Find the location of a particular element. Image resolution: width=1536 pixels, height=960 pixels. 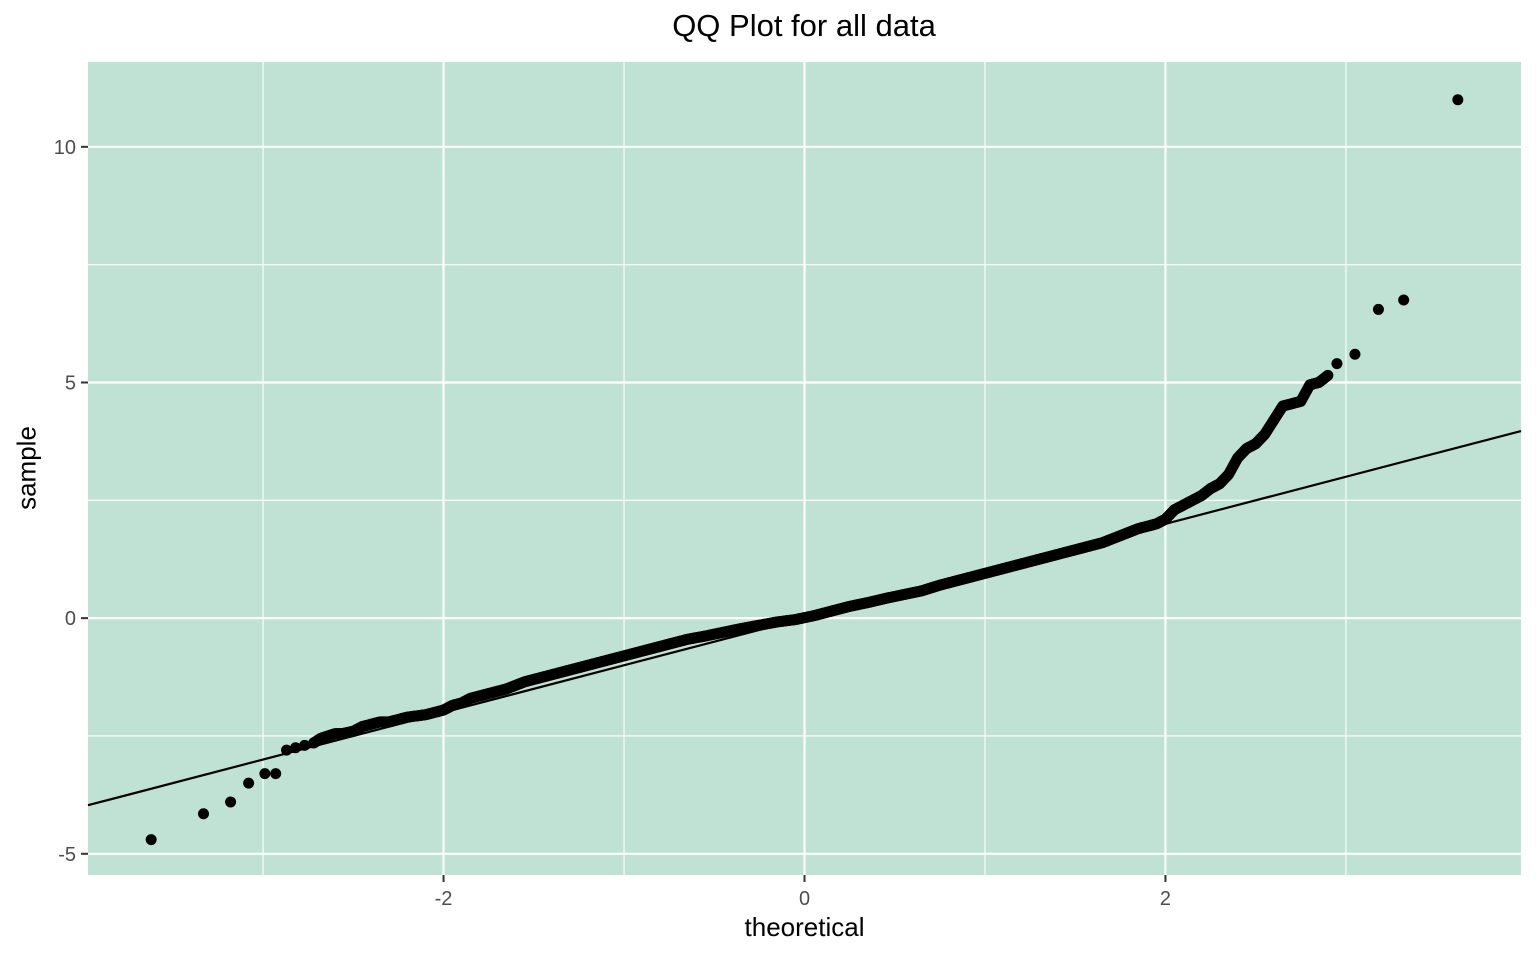

y-axis-ticks: -5 0 5 10 is located at coordinates (71, 501).